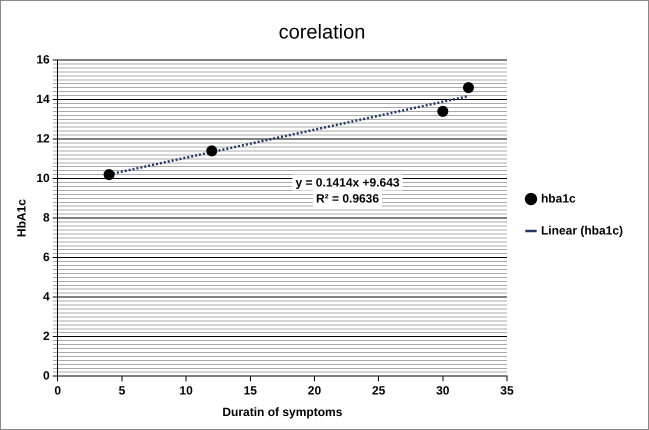 The image size is (649, 430). Describe the element at coordinates (347, 182) in the screenshot. I see `annotation: y = 0.1414x +9.643` at that location.